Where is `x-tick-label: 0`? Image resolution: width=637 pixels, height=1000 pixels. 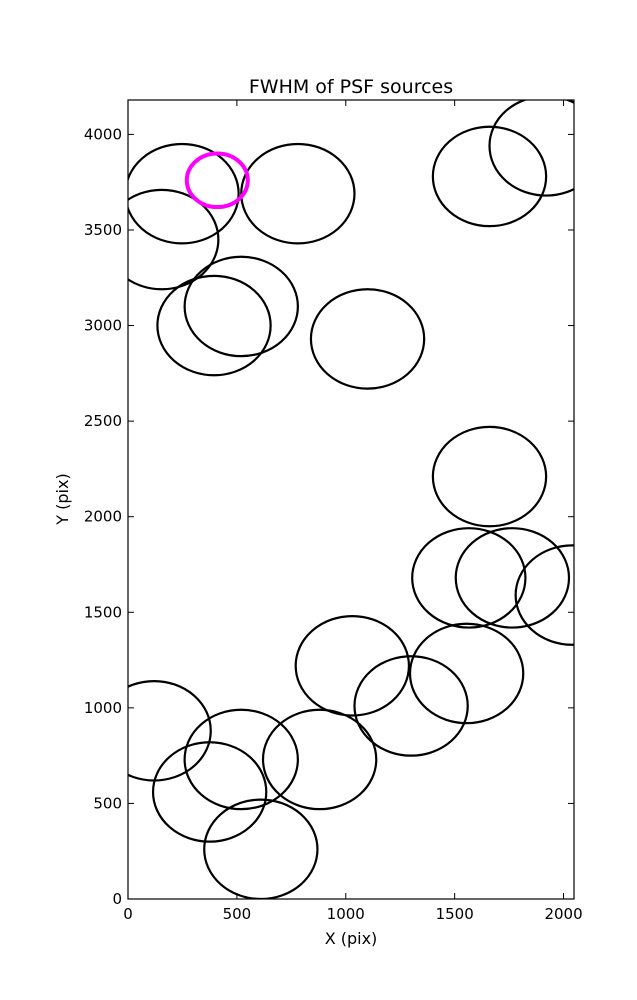 x-tick-label: 0 is located at coordinates (128, 914).